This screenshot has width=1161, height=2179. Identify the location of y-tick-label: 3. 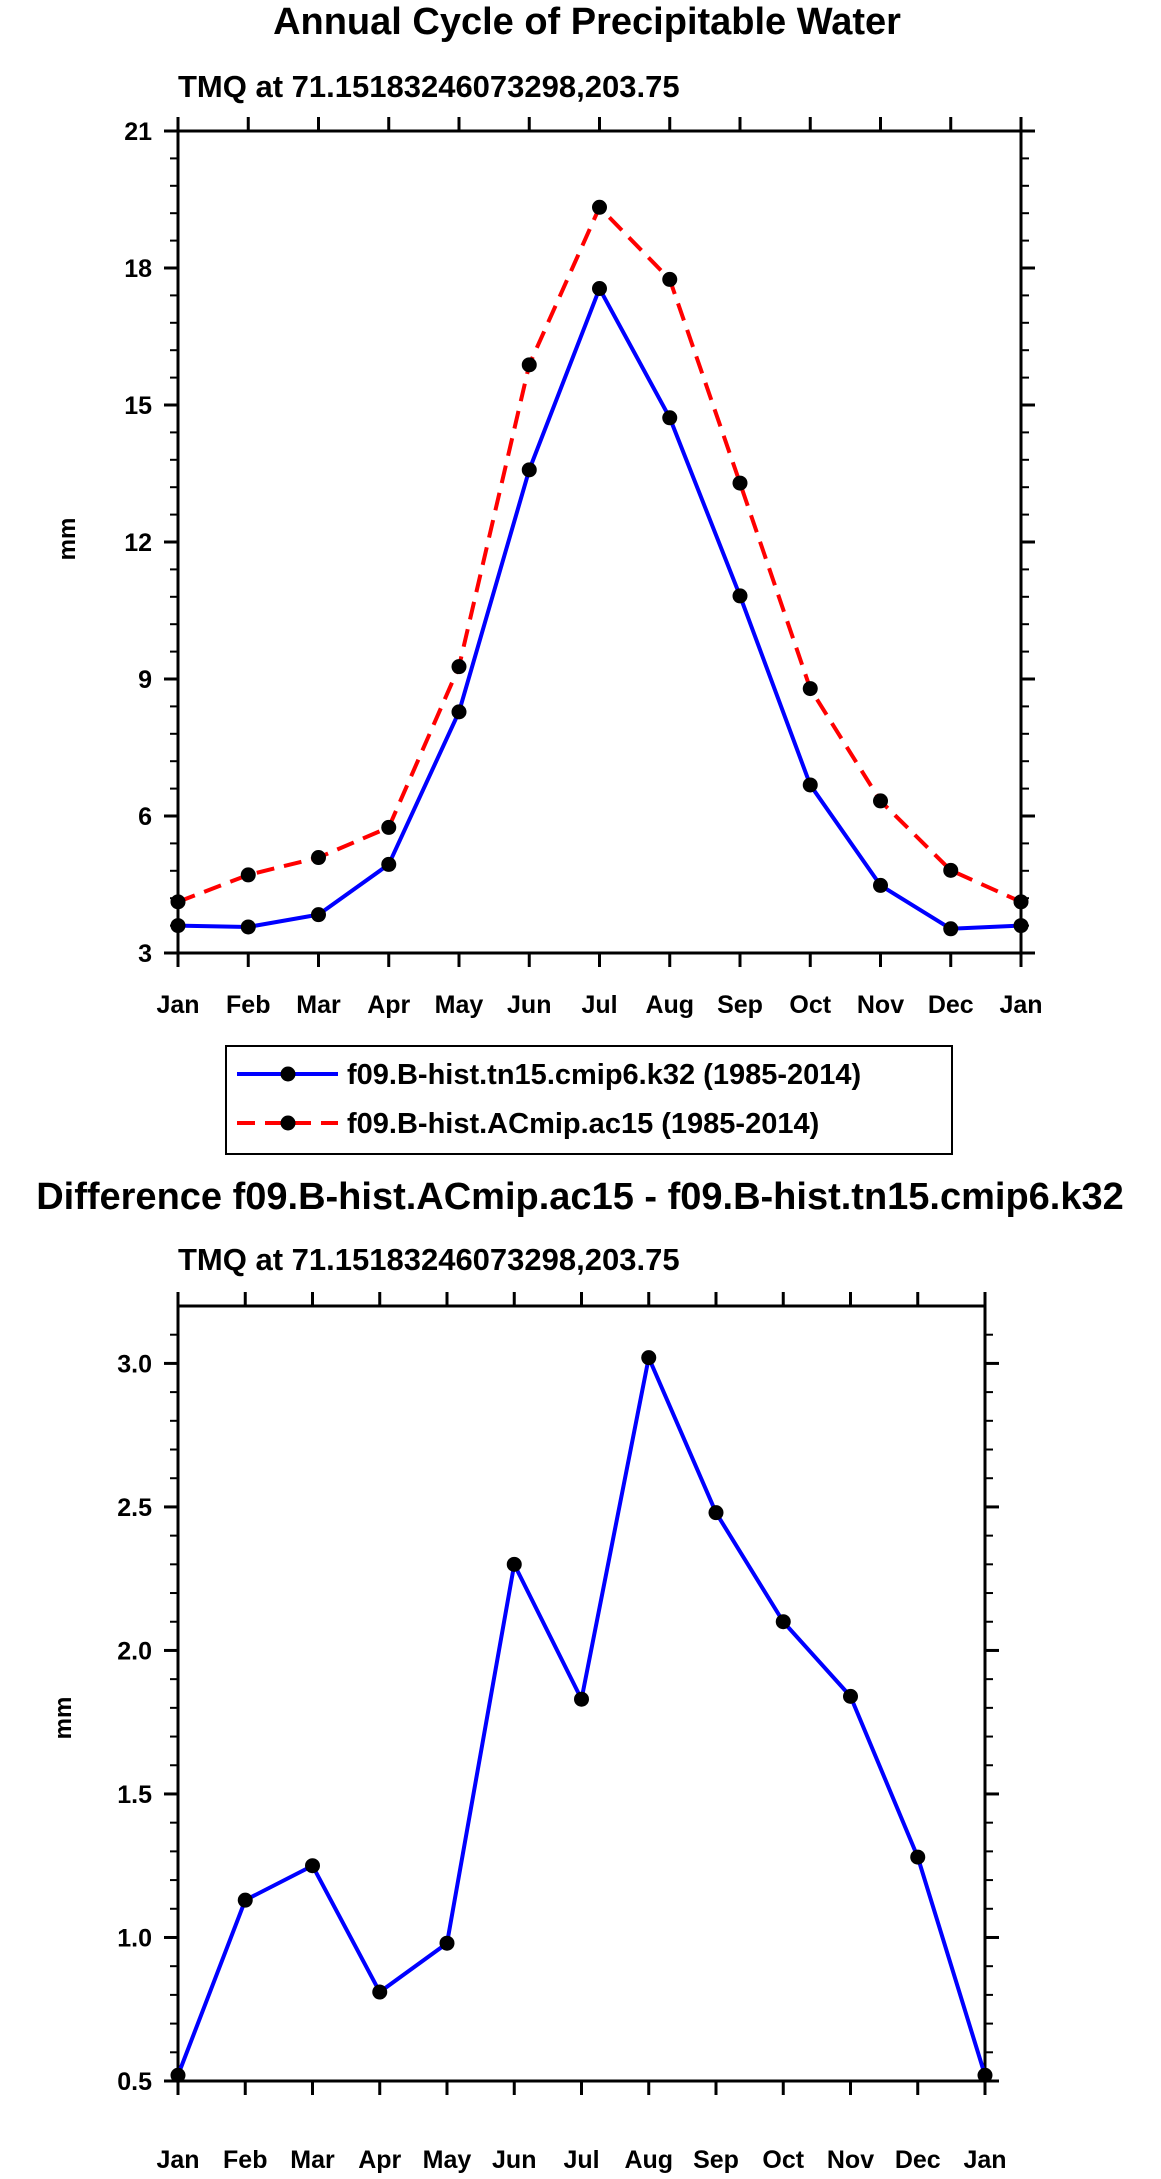
(145, 954).